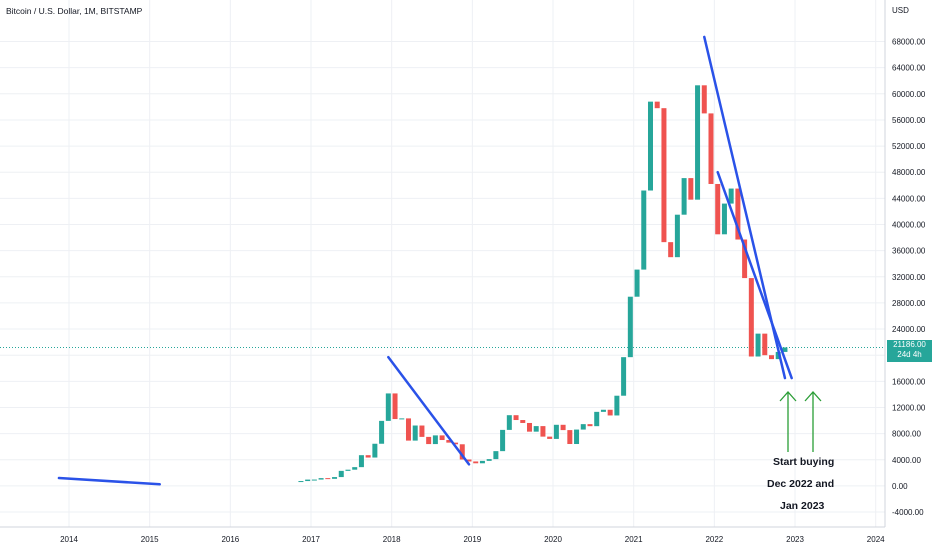 This screenshot has height=550, width=932. What do you see at coordinates (906, 460) in the screenshot?
I see `y-tick-label: 4000.00` at bounding box center [906, 460].